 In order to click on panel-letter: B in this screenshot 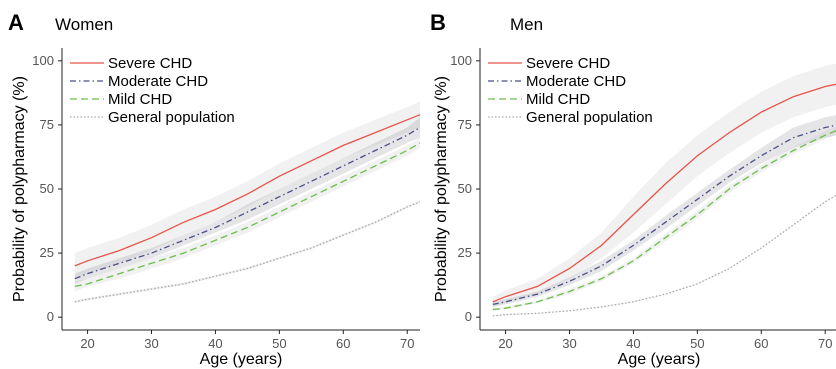, I will do `click(438, 22)`.